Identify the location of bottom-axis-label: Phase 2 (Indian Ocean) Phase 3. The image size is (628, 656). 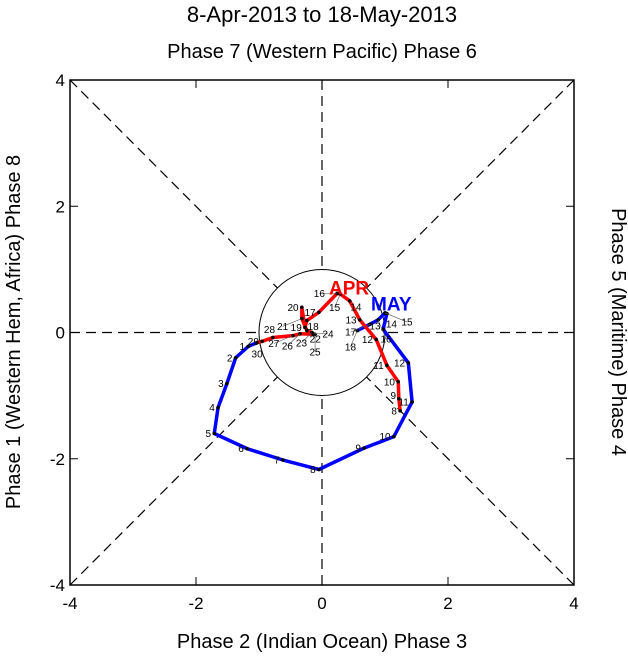
(322, 642).